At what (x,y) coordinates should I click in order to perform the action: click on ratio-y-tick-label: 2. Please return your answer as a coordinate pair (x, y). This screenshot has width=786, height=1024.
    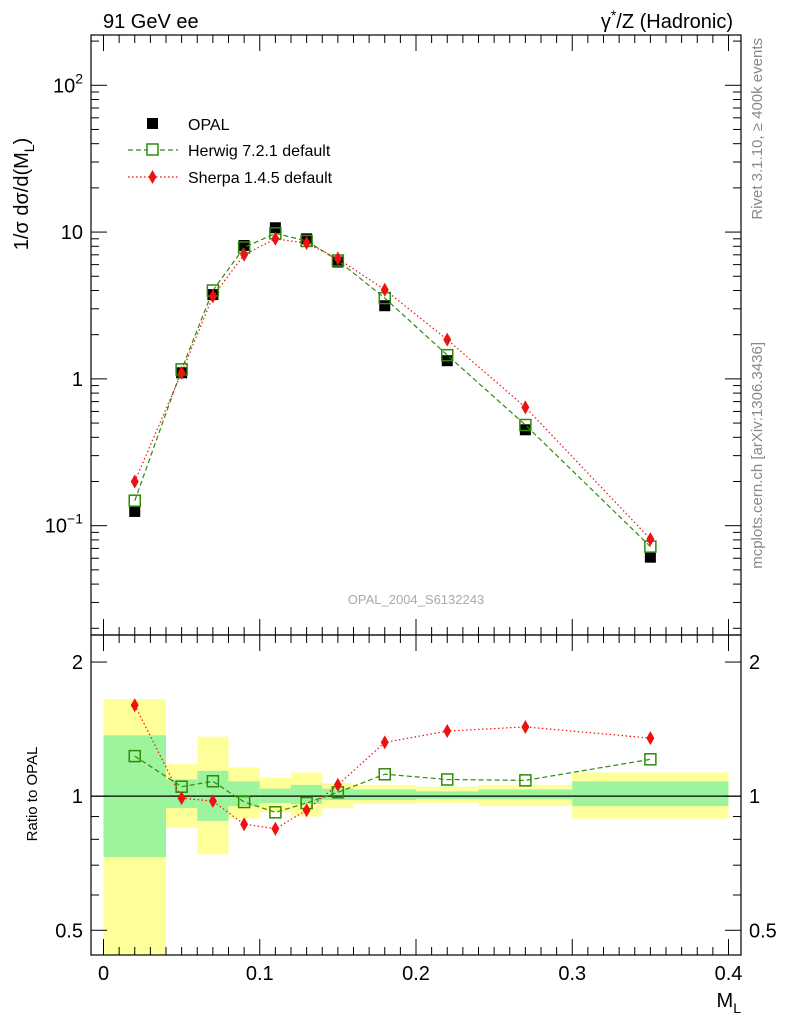
    Looking at the image, I should click on (77, 663).